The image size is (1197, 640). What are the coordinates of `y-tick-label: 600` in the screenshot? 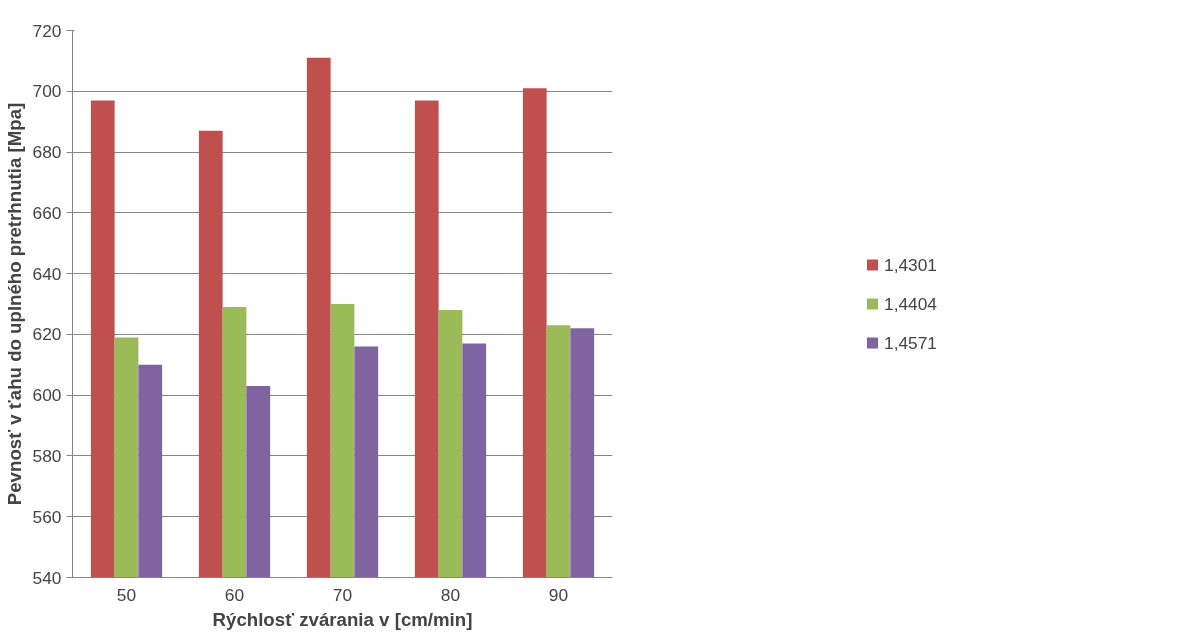 It's located at (47, 395).